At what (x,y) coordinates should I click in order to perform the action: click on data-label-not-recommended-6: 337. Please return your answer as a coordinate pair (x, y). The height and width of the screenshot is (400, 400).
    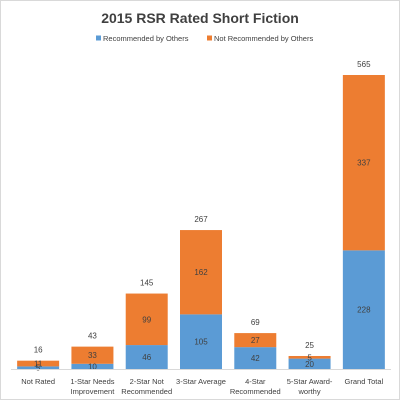
    Looking at the image, I should click on (364, 163).